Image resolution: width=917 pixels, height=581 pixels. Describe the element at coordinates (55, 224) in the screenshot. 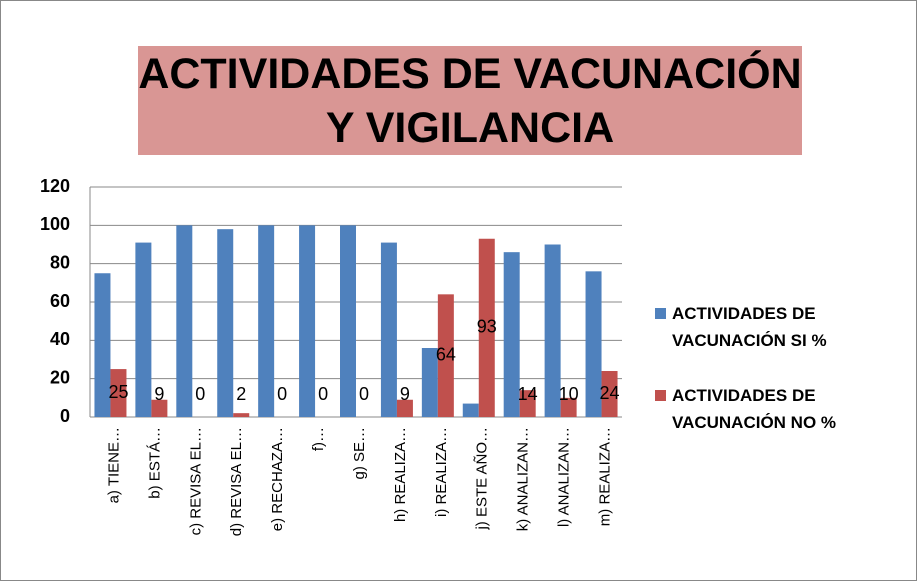

I see `y-tick-label: 100` at that location.